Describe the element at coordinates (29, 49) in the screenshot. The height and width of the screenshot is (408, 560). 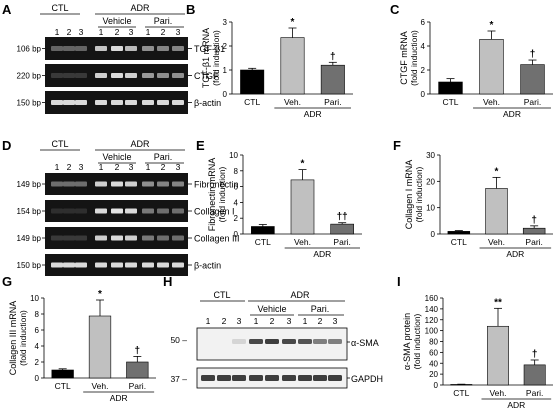
I see `band-size-label: 106 bp` at that location.